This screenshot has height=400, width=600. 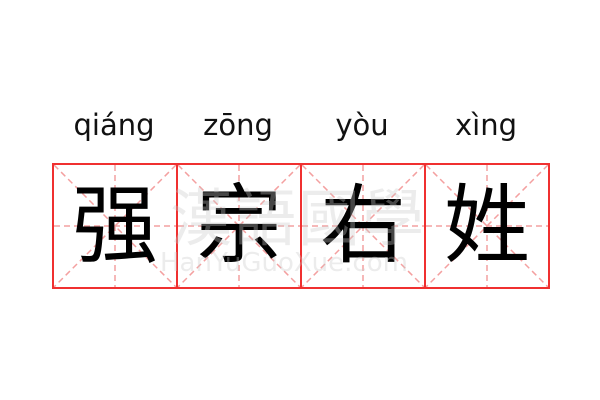 I want to click on character-2: 宗, so click(x=239, y=226).